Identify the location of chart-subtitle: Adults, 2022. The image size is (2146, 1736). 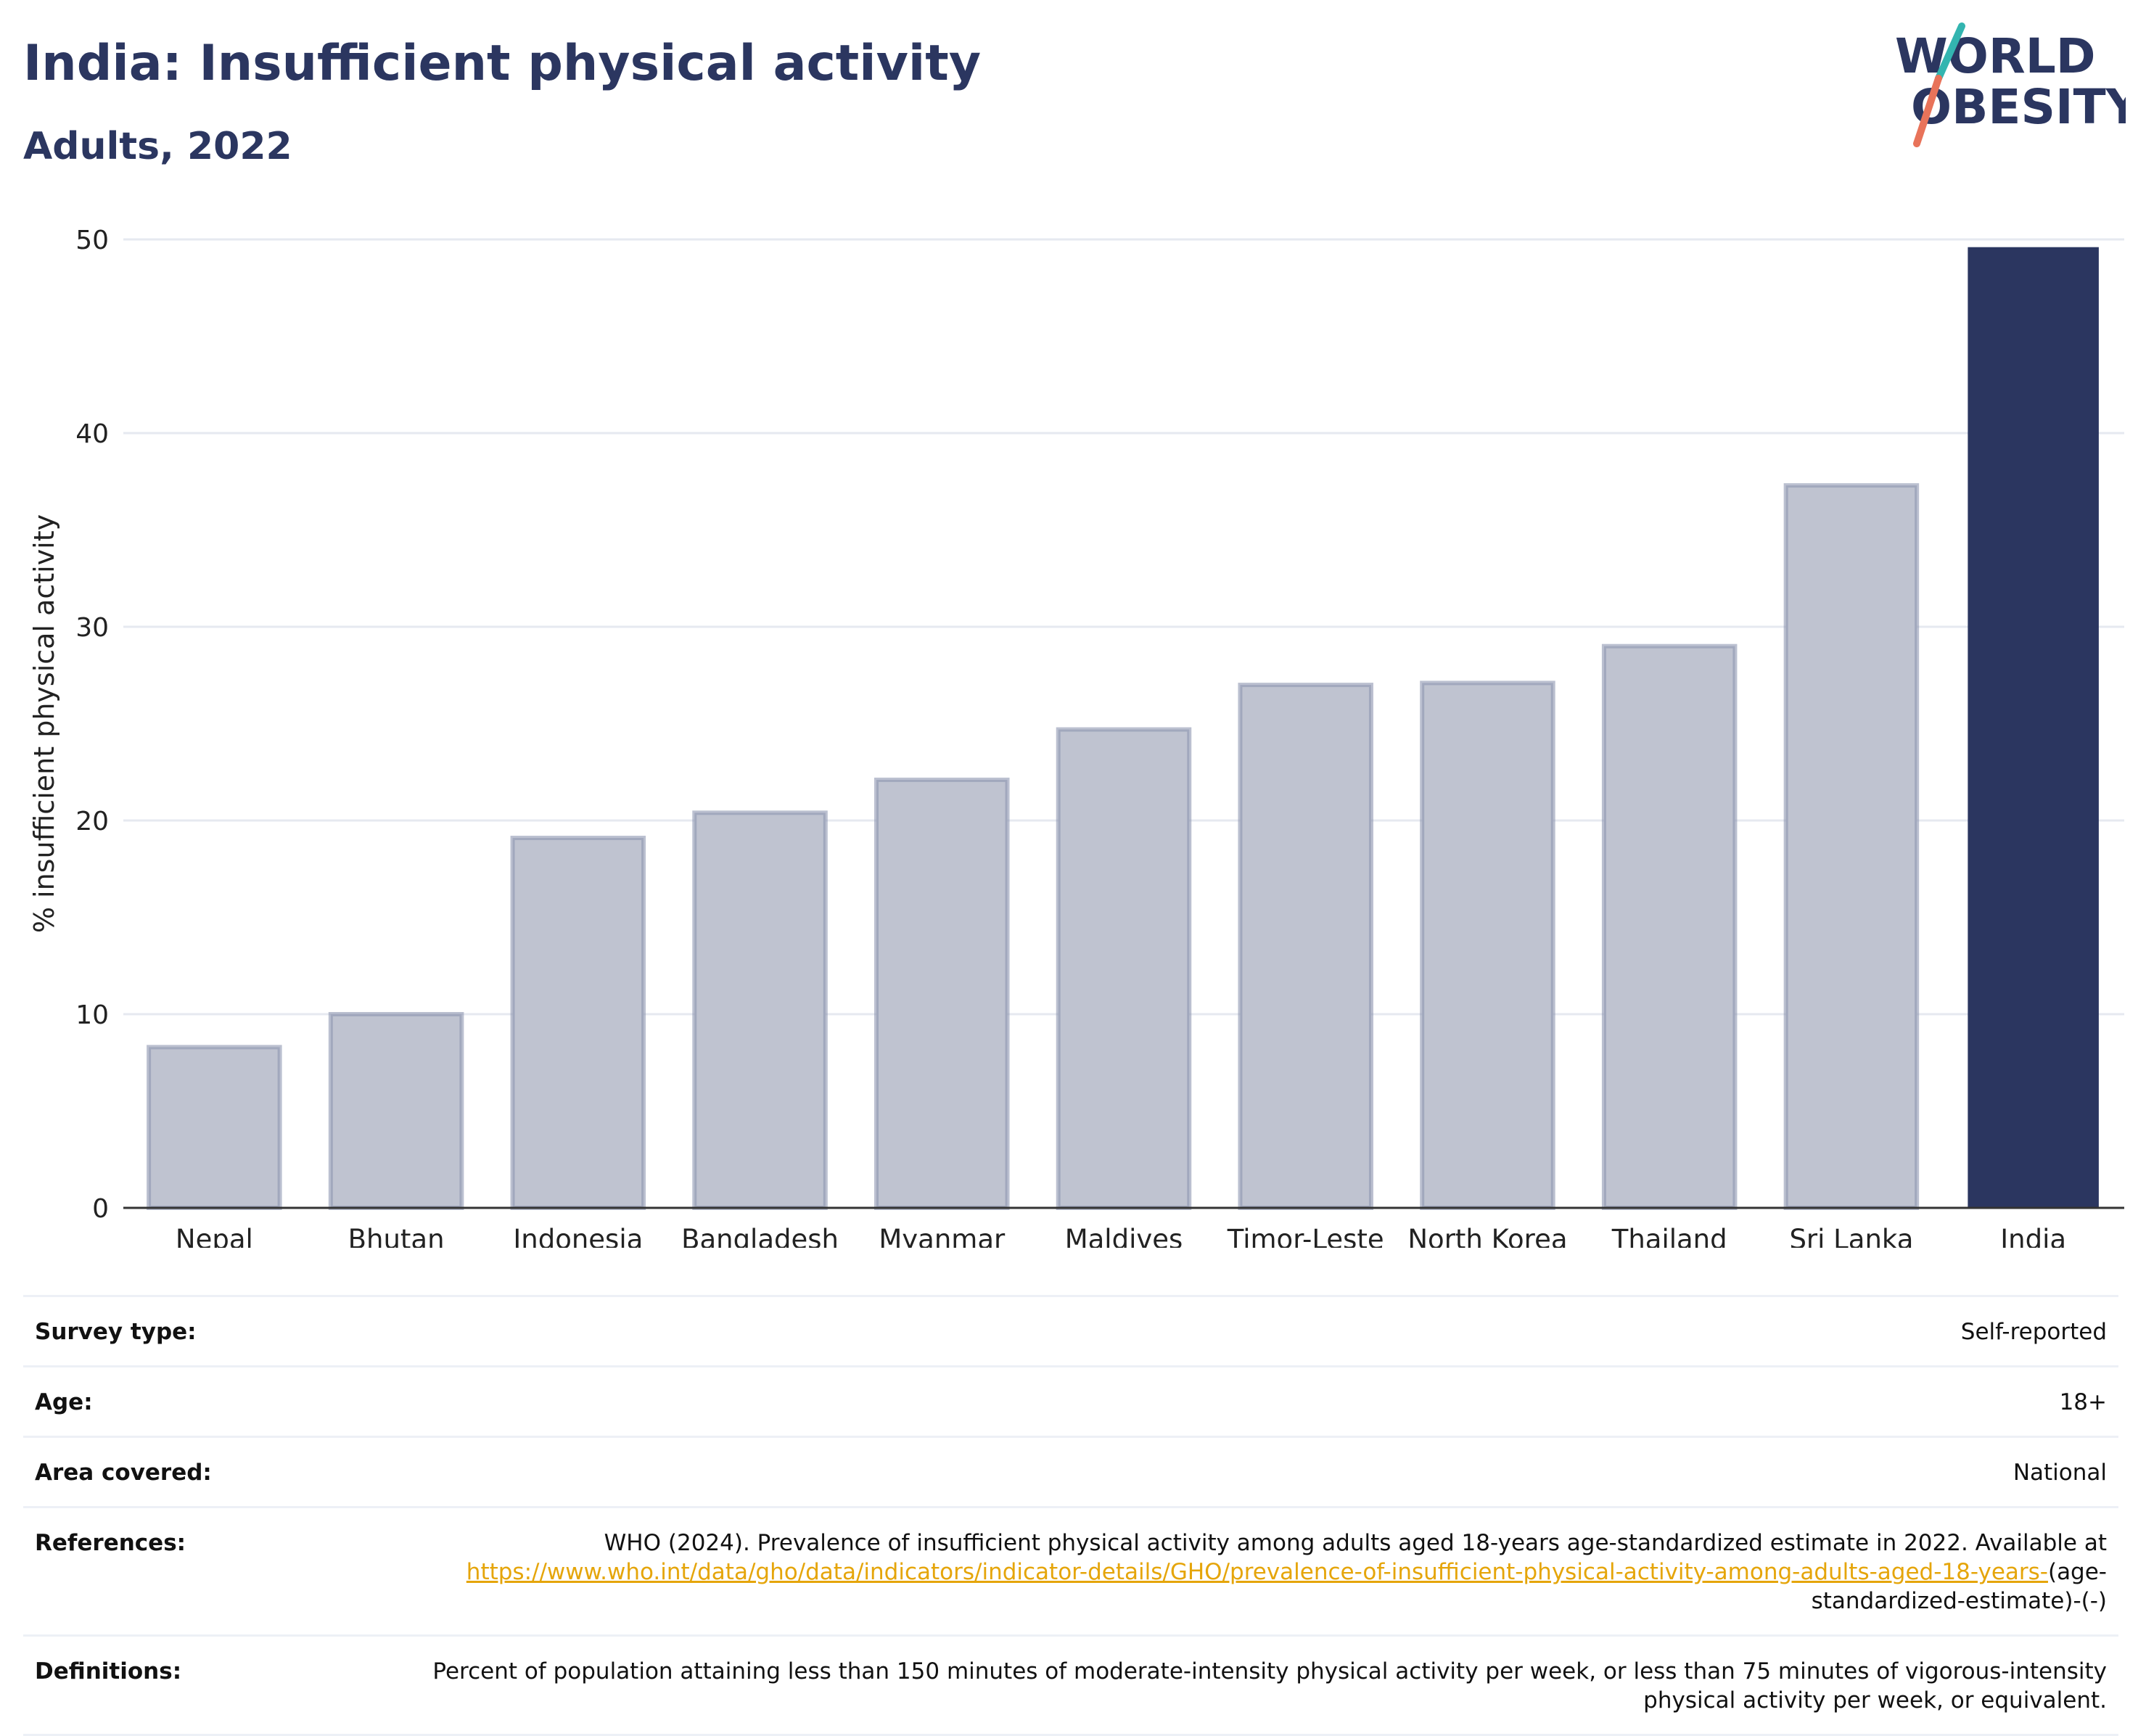
(157, 146).